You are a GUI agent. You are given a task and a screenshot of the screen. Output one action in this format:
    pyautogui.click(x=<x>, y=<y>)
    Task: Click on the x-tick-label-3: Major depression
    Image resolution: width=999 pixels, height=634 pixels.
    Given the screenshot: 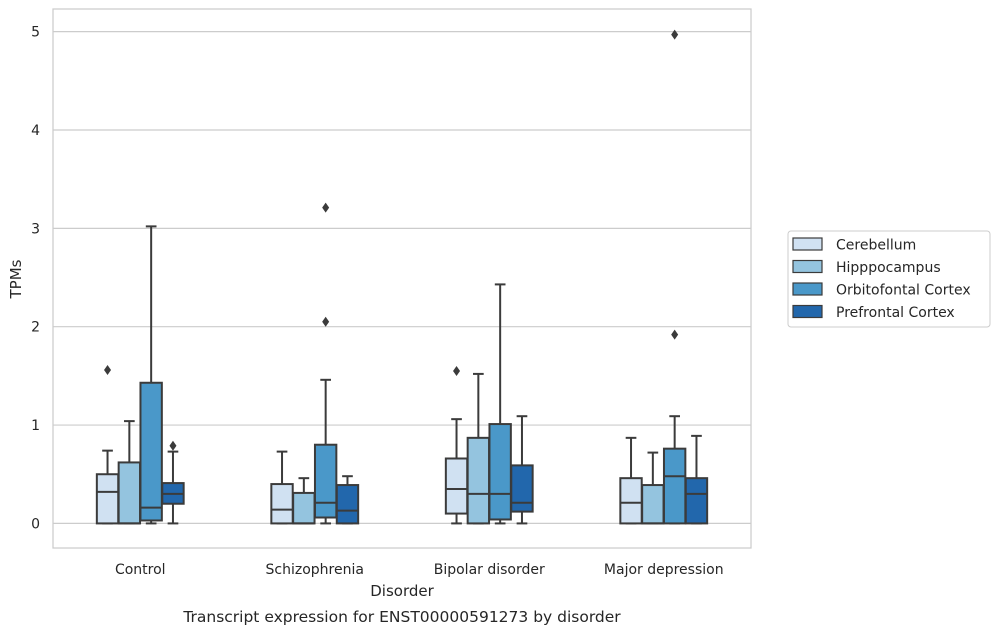 What is the action you would take?
    pyautogui.click(x=664, y=570)
    